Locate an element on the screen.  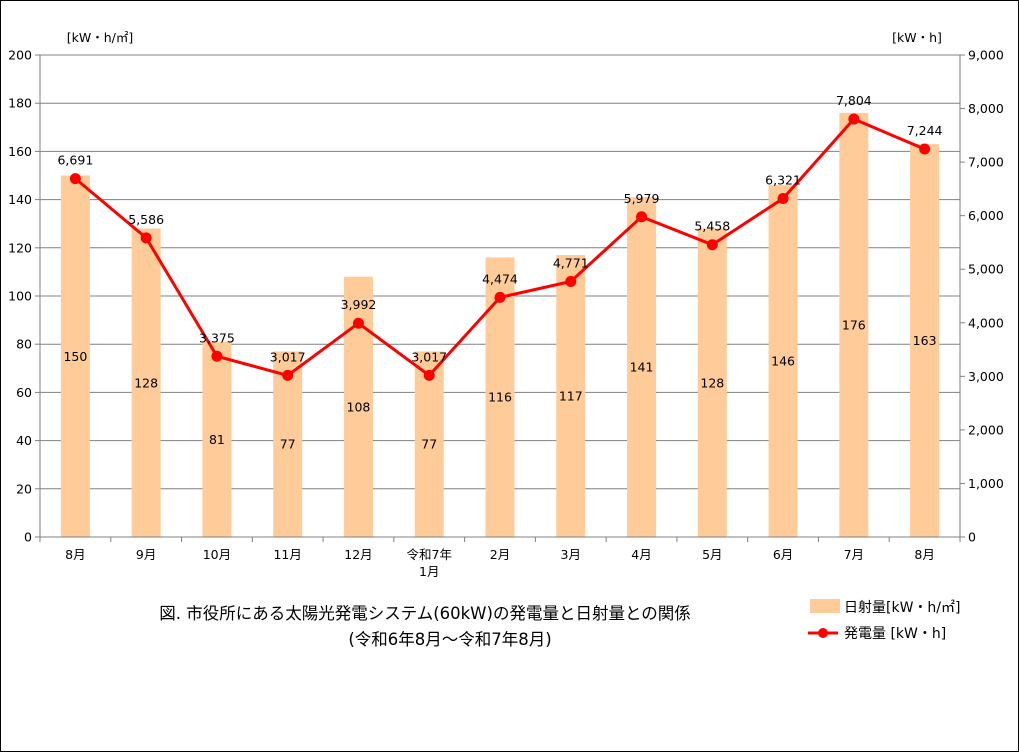
x-tick-label-11: 7月 is located at coordinates (854, 554).